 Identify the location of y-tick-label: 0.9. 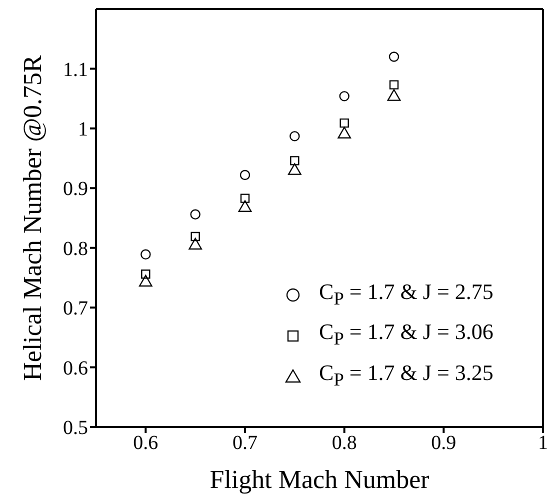
(75, 189).